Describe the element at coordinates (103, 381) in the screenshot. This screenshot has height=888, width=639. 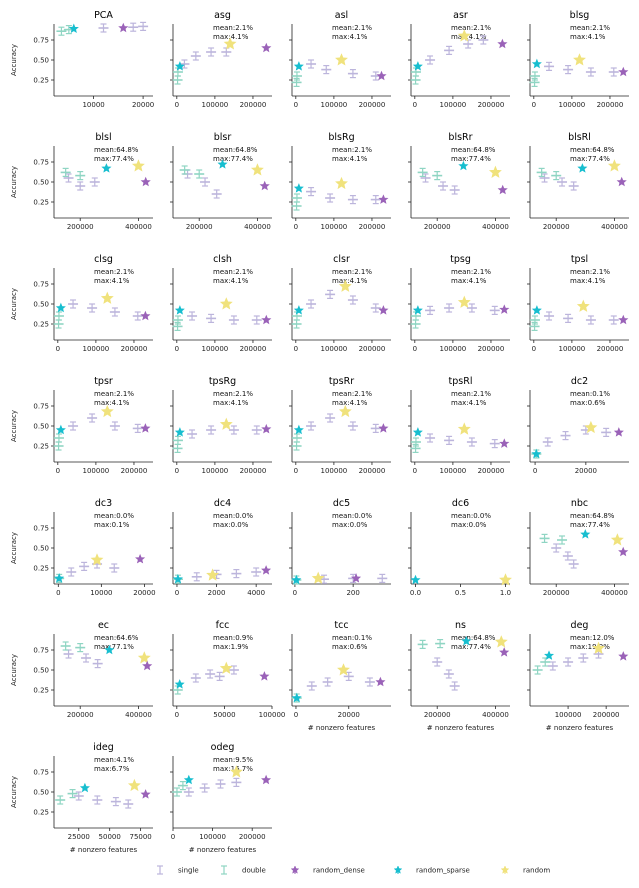
I see `subplot-title: tpsr` at that location.